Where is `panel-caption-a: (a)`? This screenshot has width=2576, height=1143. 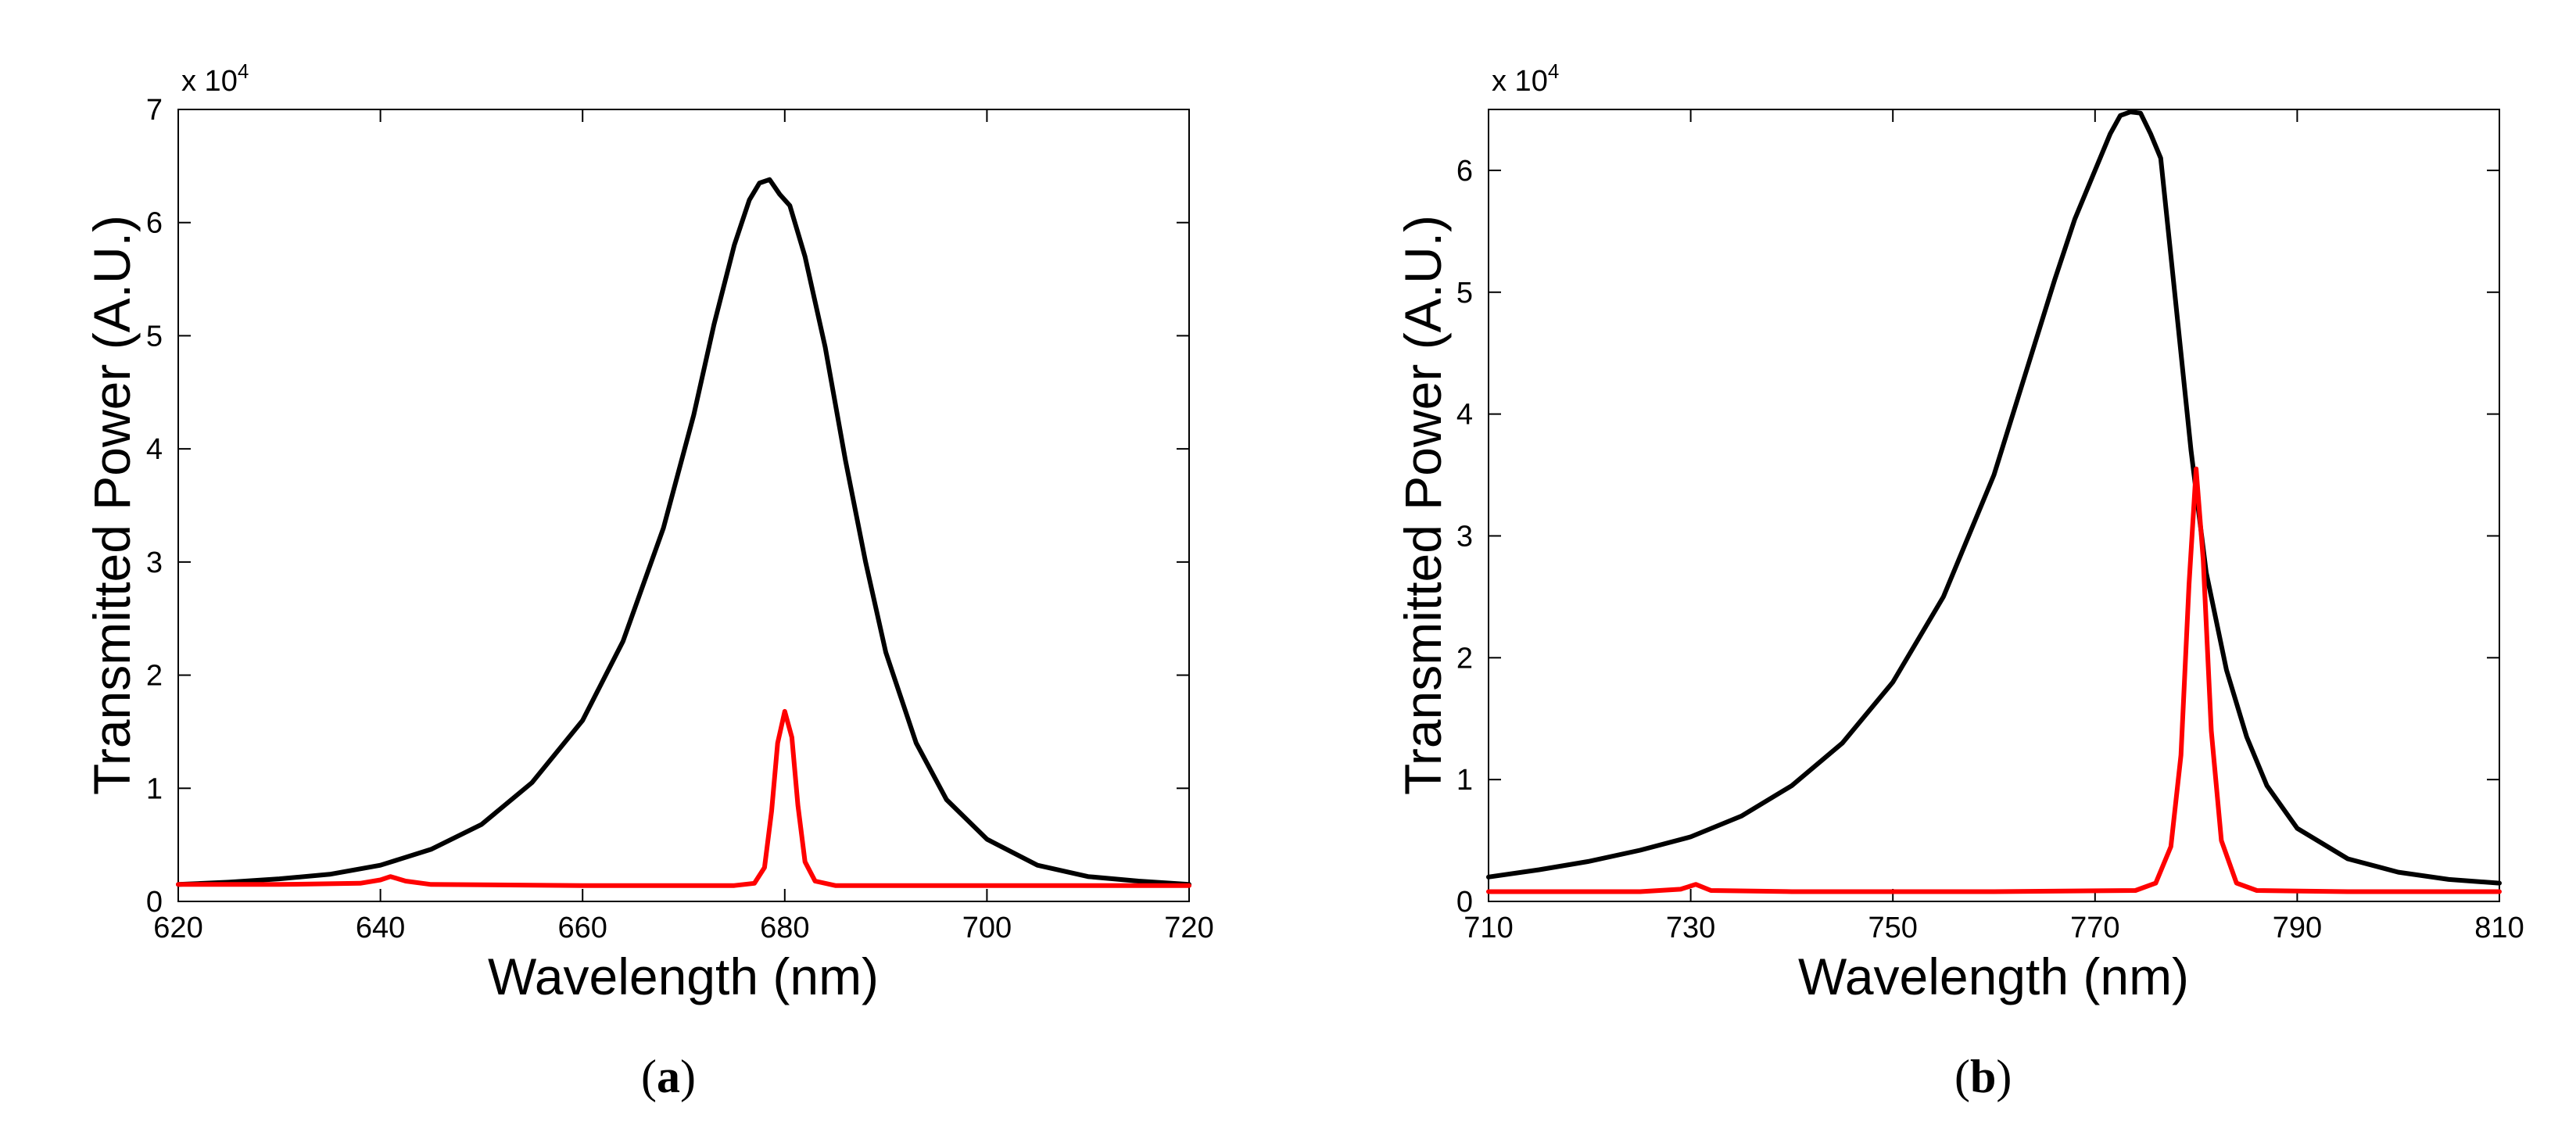 panel-caption-a: (a) is located at coordinates (668, 1076).